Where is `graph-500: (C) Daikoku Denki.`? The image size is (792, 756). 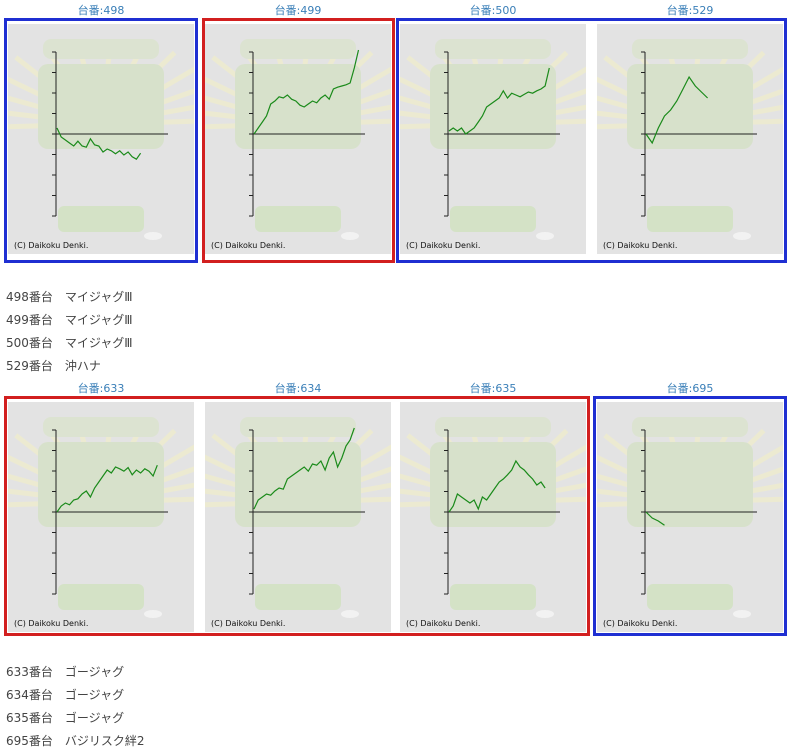 graph-500: (C) Daikoku Denki. is located at coordinates (493, 139).